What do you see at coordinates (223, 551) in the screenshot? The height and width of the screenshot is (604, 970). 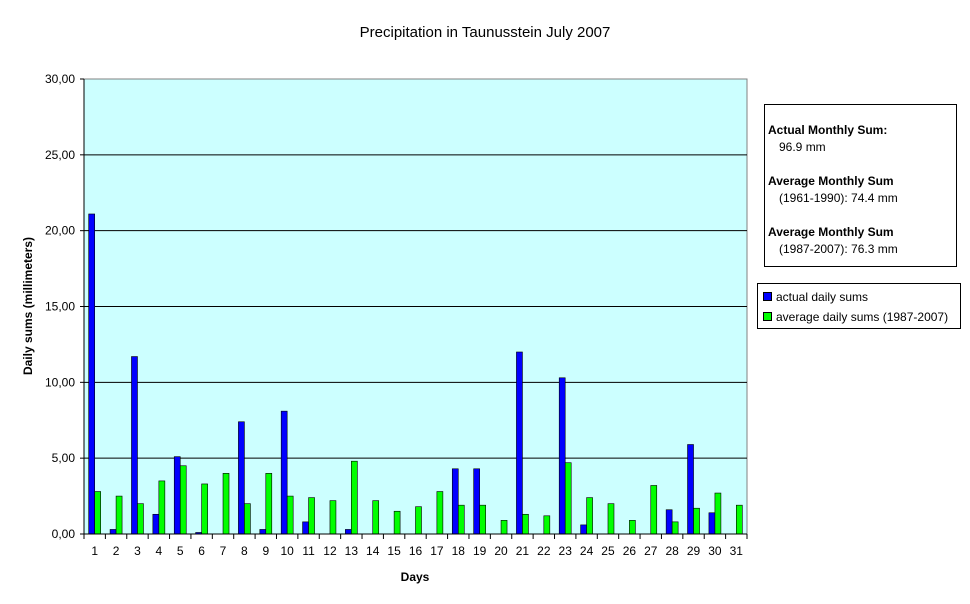 I see `x-tick-label: 7` at bounding box center [223, 551].